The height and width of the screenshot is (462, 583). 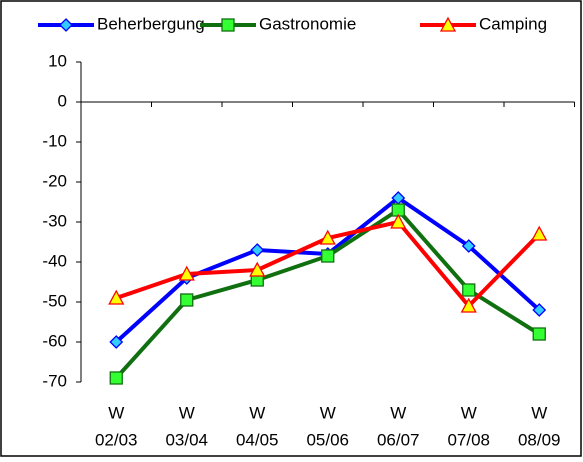 What do you see at coordinates (539, 439) in the screenshot?
I see `x-tick-label: 08/09` at bounding box center [539, 439].